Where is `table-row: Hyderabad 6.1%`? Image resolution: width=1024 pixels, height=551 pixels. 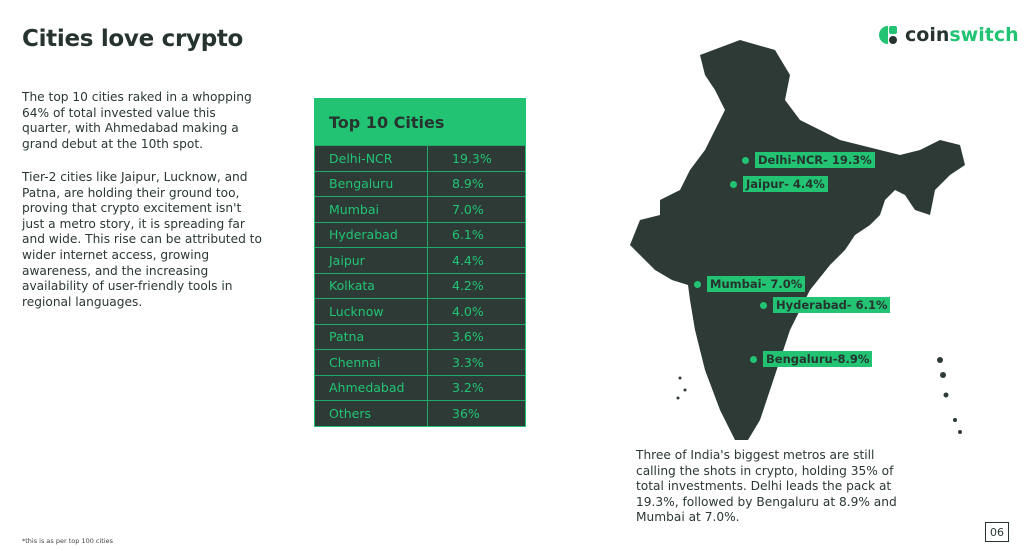
table-row: Hyderabad 6.1% is located at coordinates (420, 234).